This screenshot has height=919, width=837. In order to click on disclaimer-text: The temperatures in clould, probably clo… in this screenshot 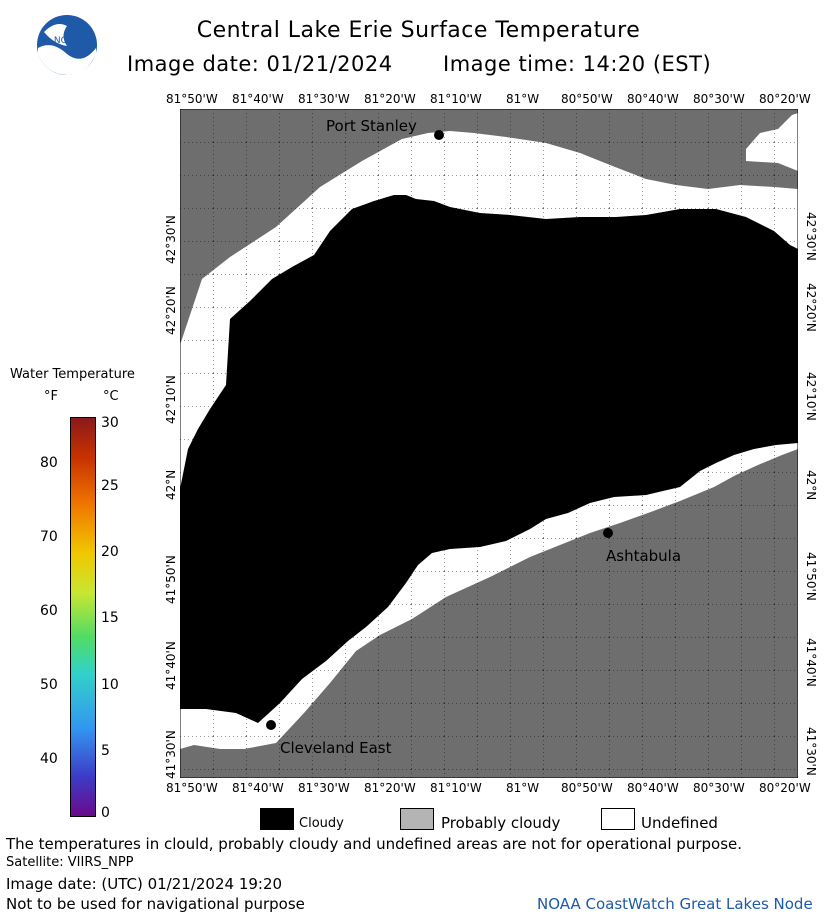, I will do `click(374, 844)`.